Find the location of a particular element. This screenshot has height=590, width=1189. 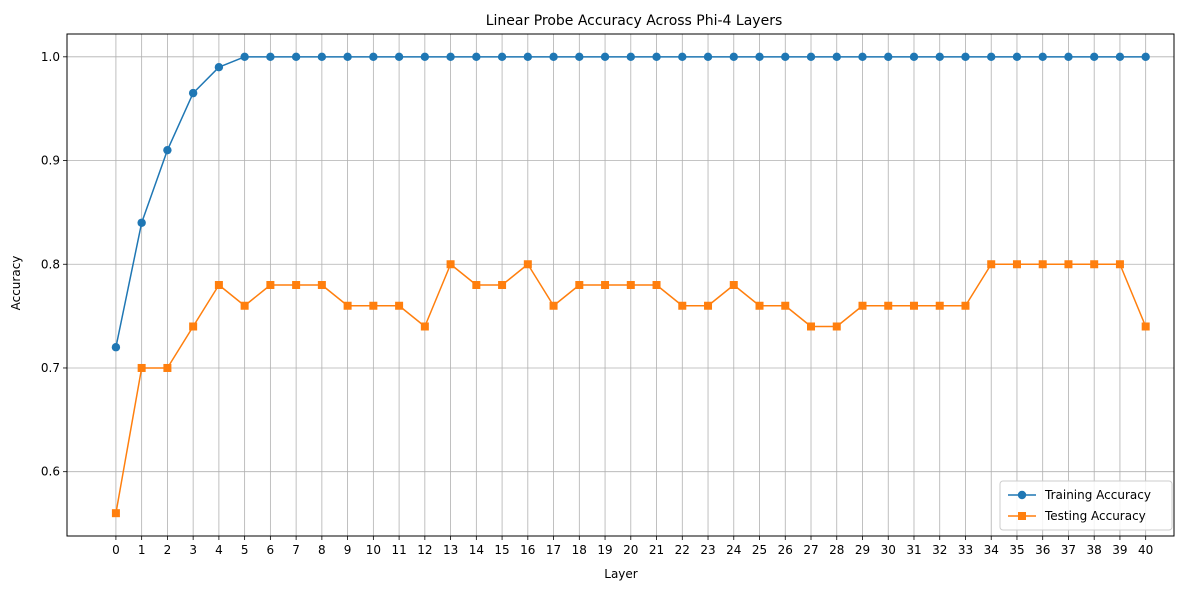

x-tick-label: 3 is located at coordinates (193, 550).